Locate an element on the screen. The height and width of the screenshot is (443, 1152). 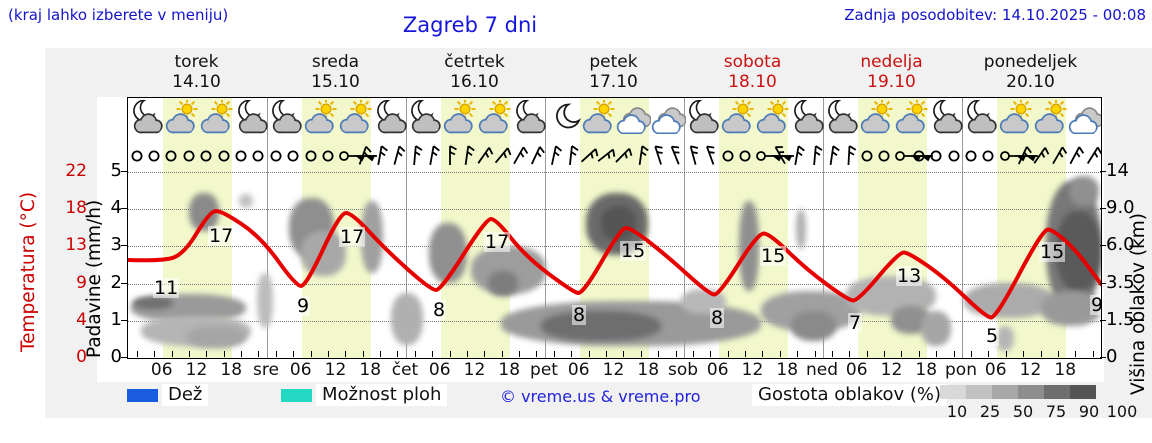
x-day-abbr-label: pon is located at coordinates (961, 370).